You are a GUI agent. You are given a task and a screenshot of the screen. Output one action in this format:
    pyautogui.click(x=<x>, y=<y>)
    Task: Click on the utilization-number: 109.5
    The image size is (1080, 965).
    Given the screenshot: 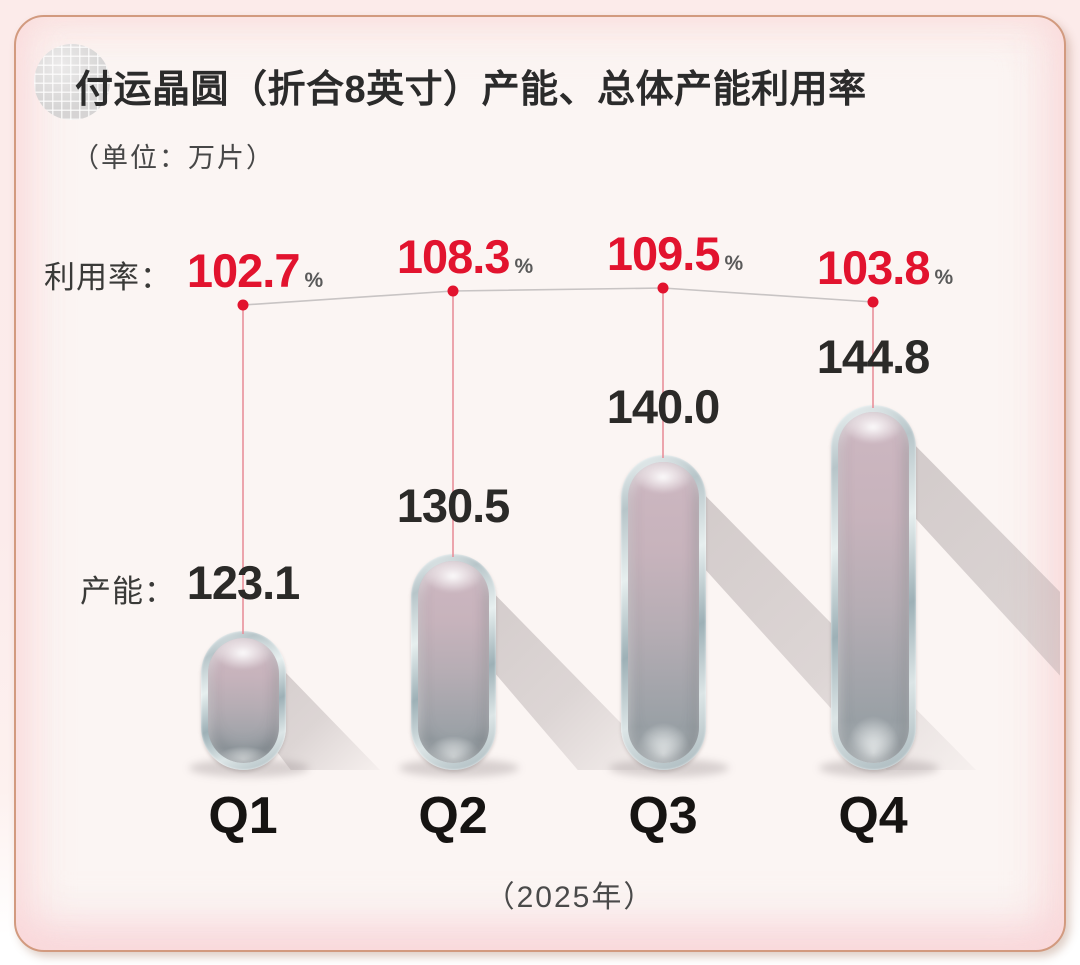 What is the action you would take?
    pyautogui.click(x=663, y=253)
    